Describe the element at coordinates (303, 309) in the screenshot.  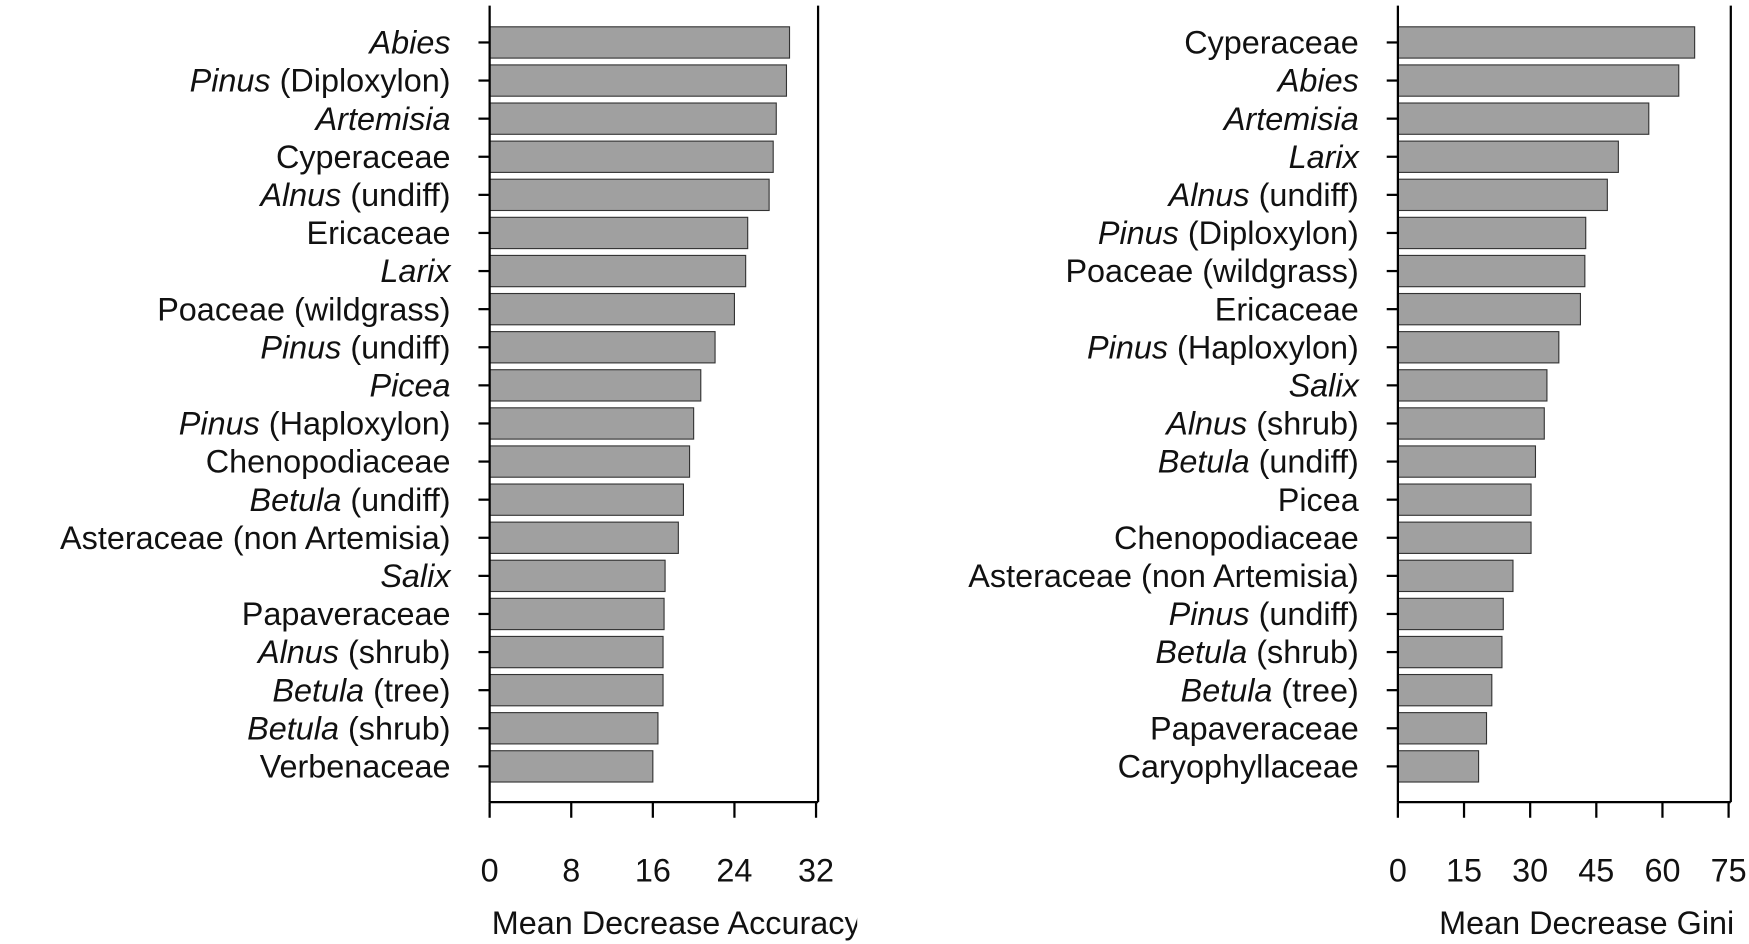
I see `y-tick-label: Poaceae (wildgrass)` at that location.